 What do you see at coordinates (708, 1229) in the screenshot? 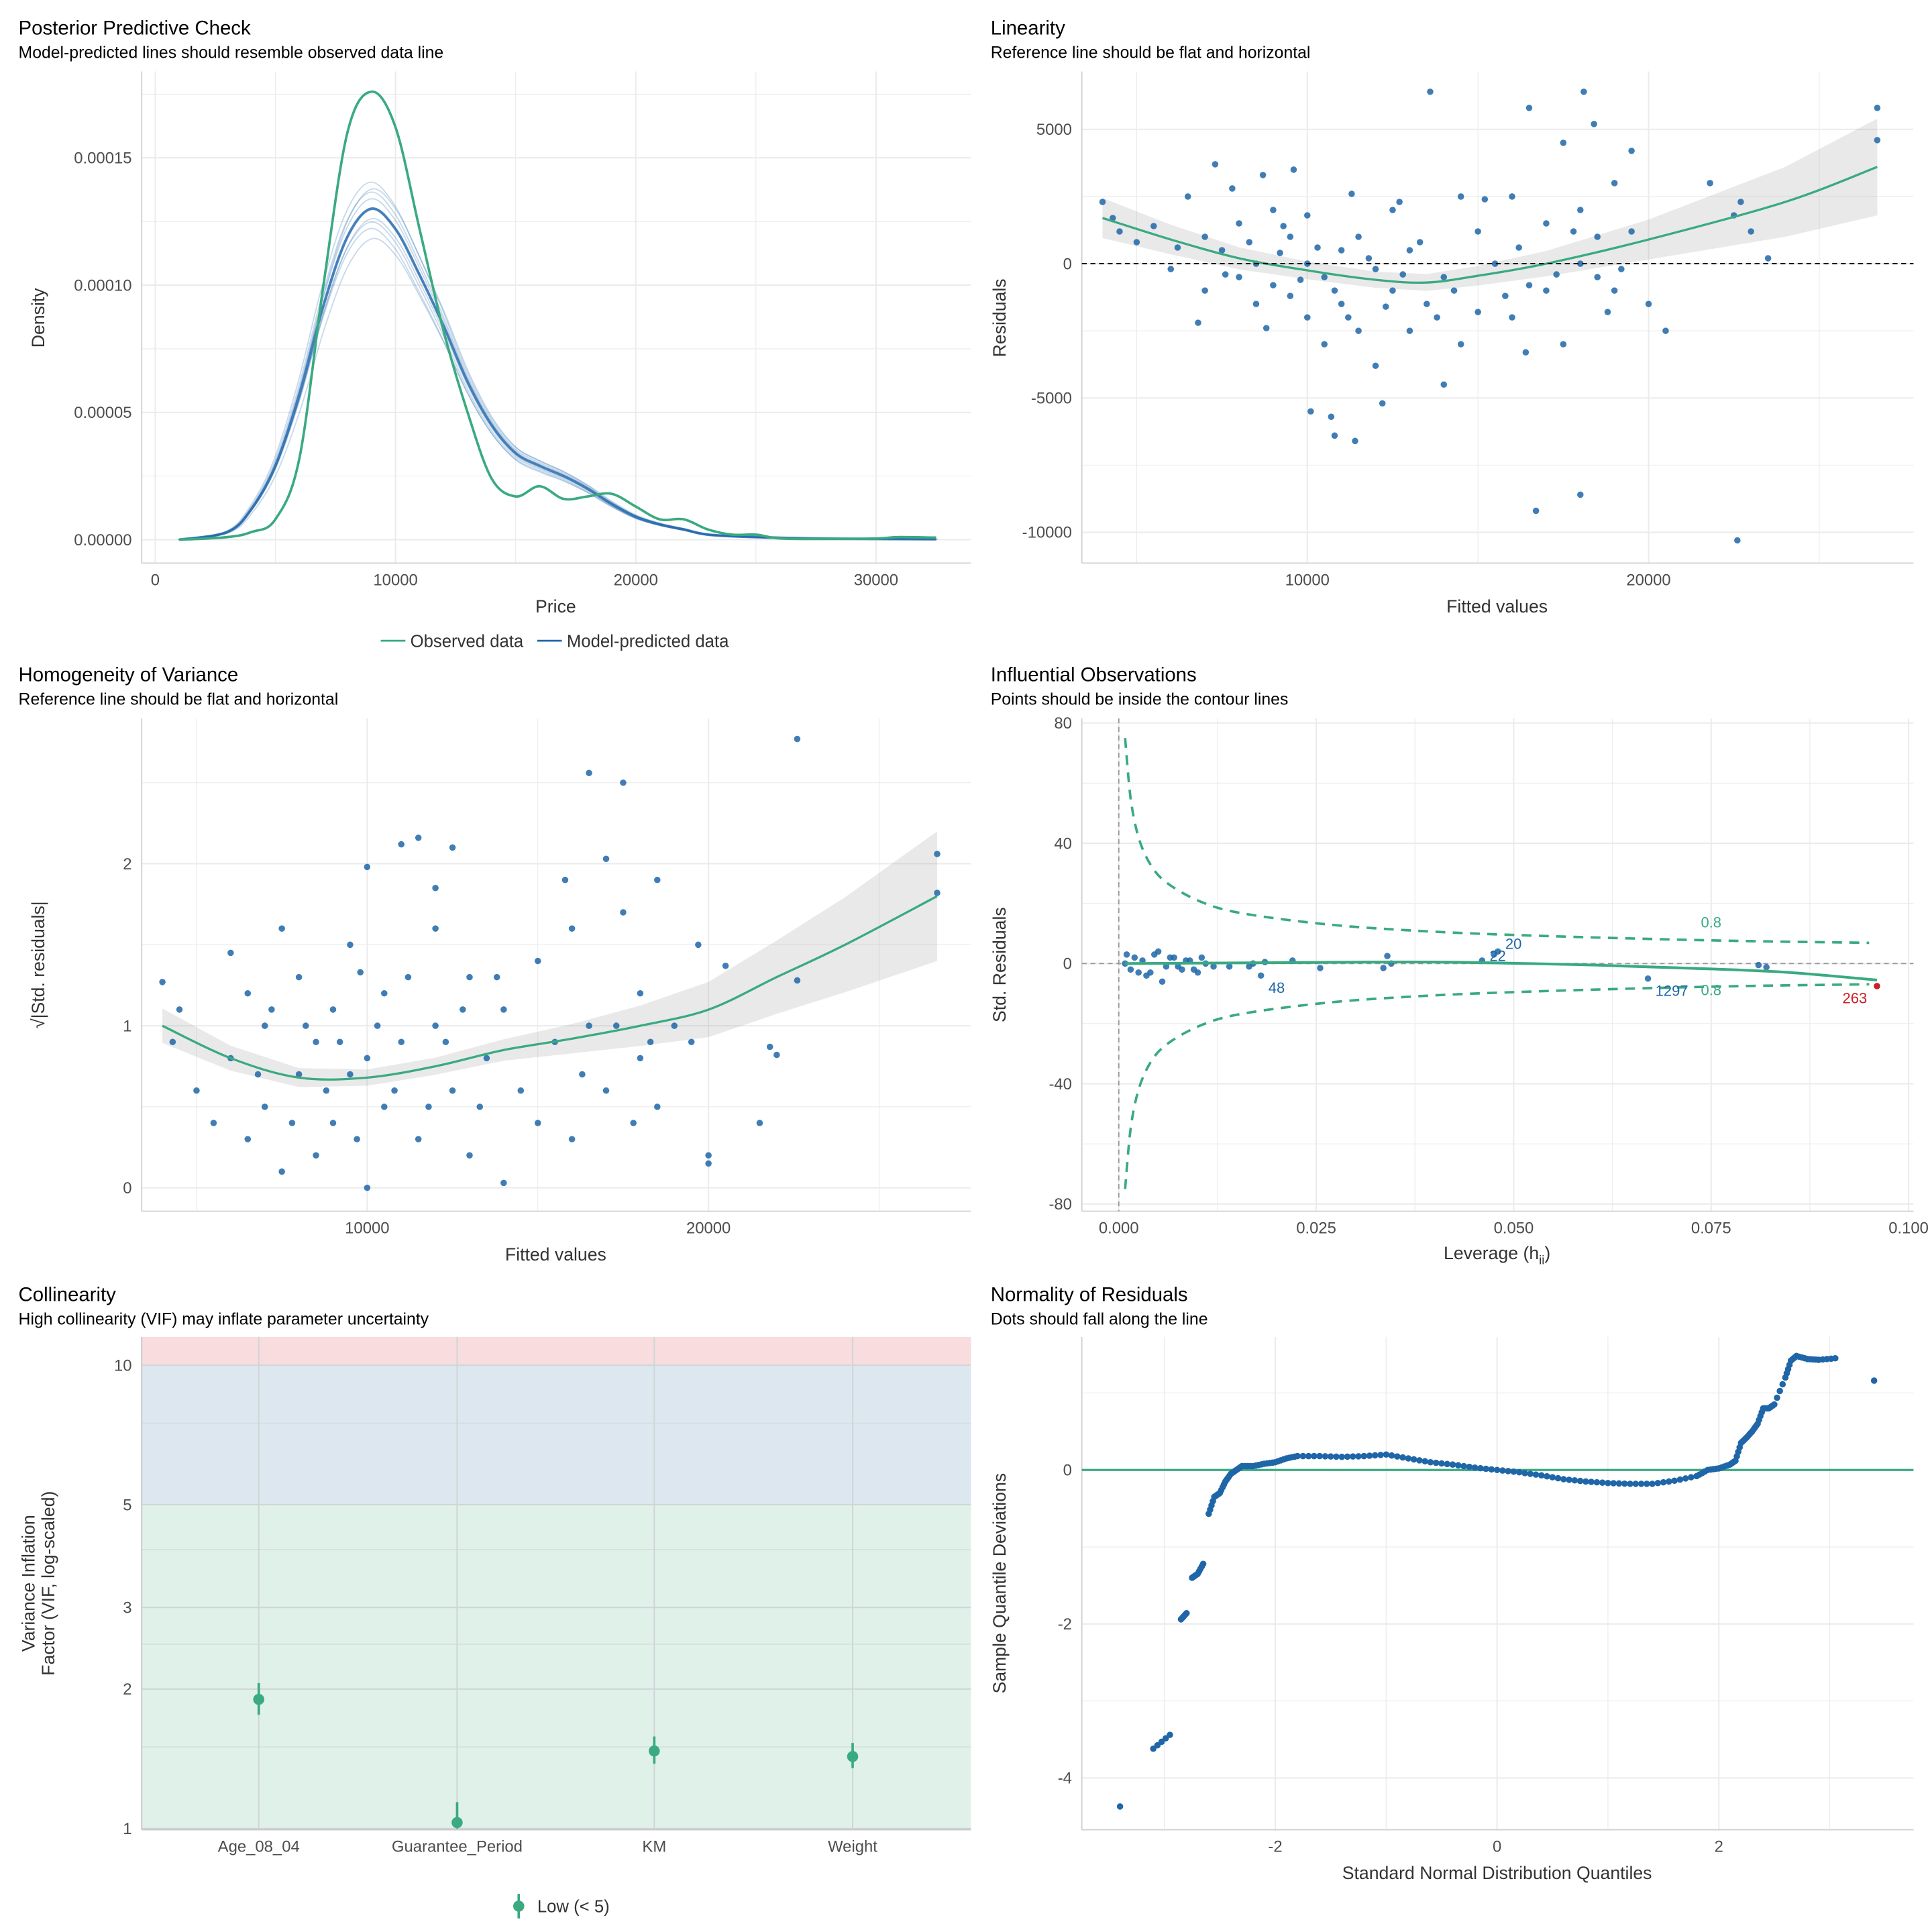
I see `homogeneity-x-tick-label: 20000` at bounding box center [708, 1229].